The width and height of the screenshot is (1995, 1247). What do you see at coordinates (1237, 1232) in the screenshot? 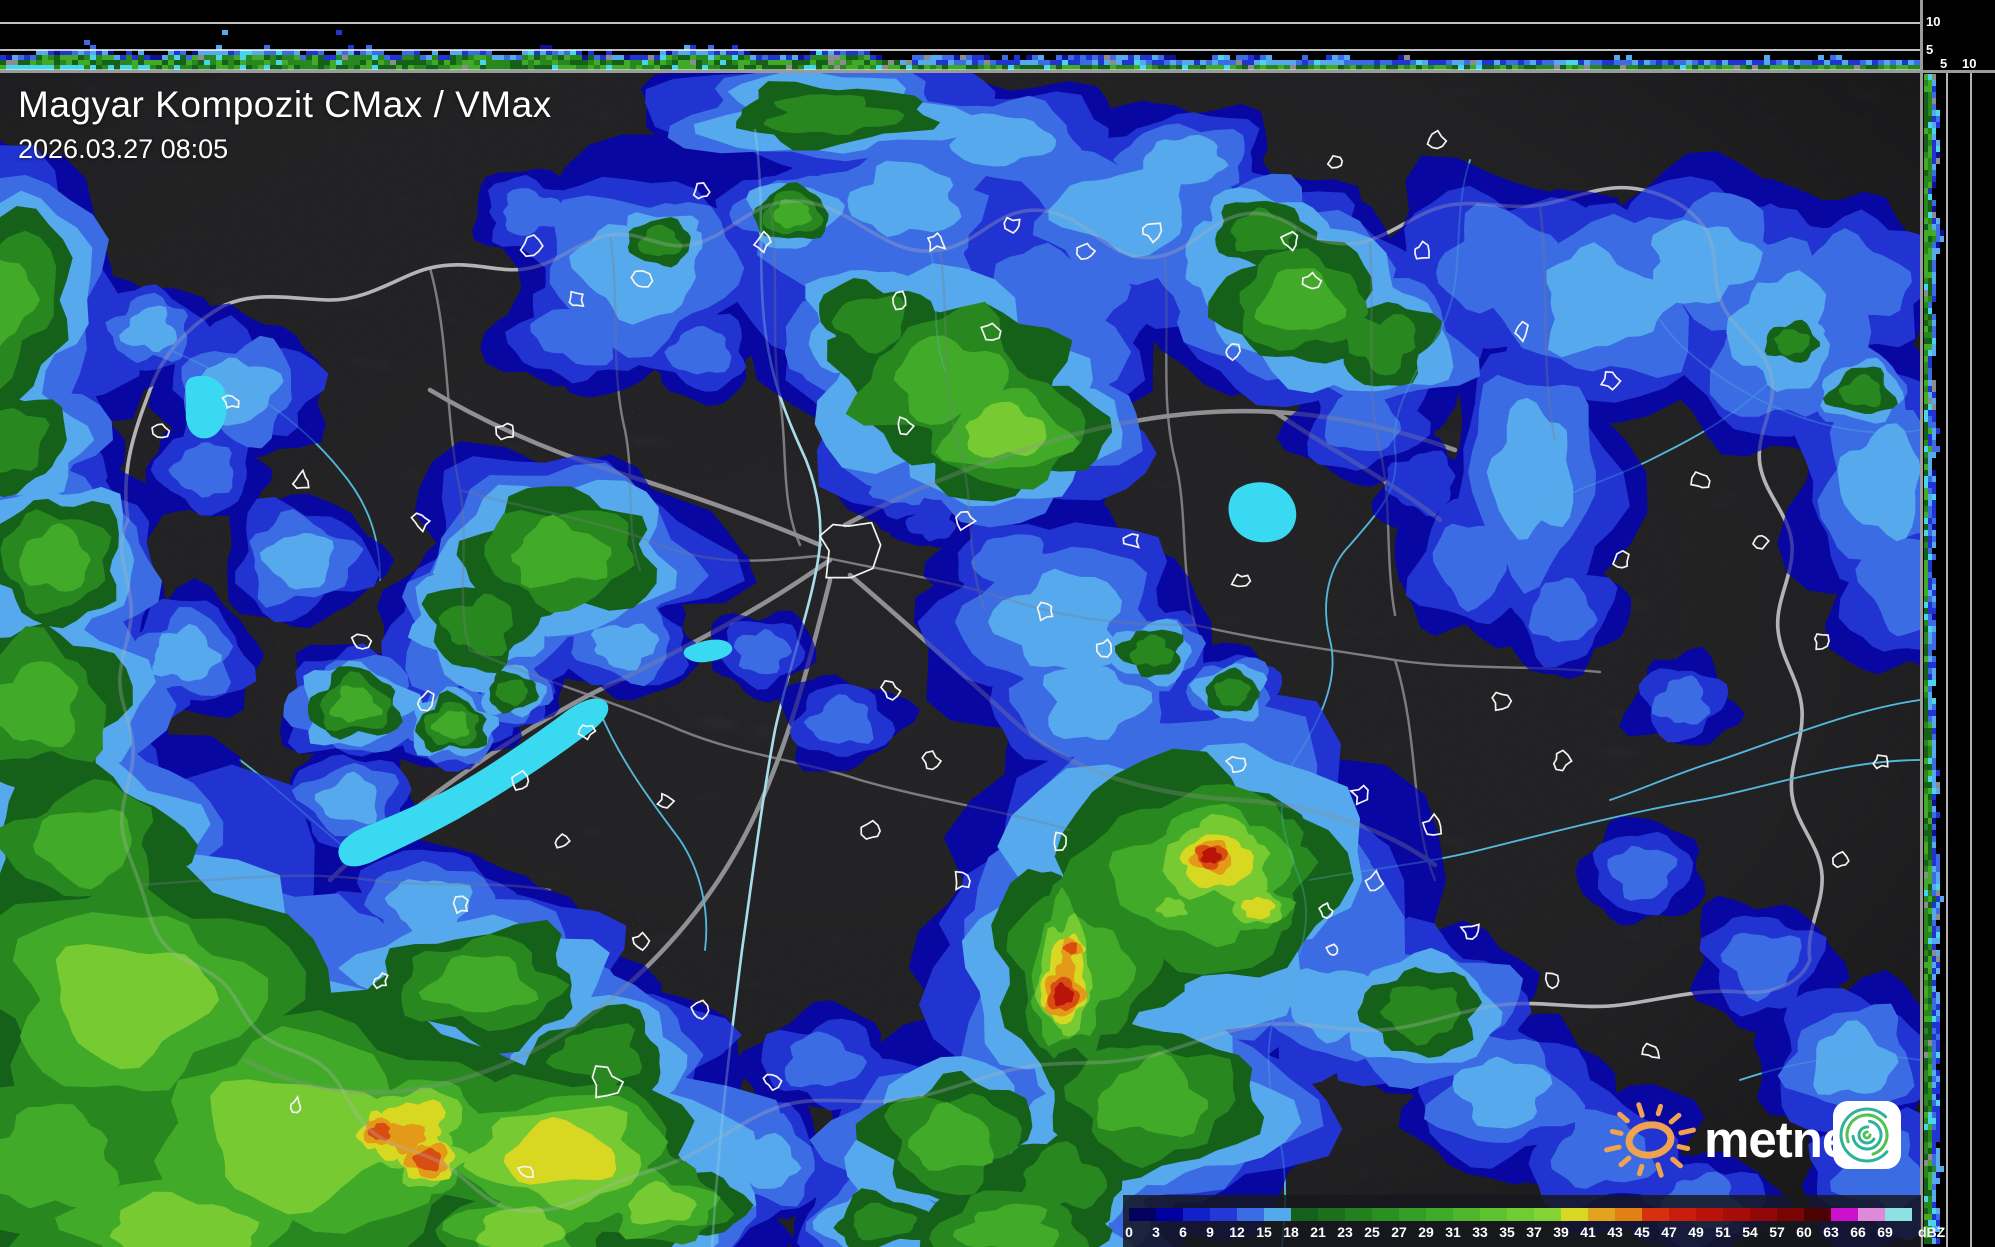
I see `dbz-tick-label: 12` at bounding box center [1237, 1232].